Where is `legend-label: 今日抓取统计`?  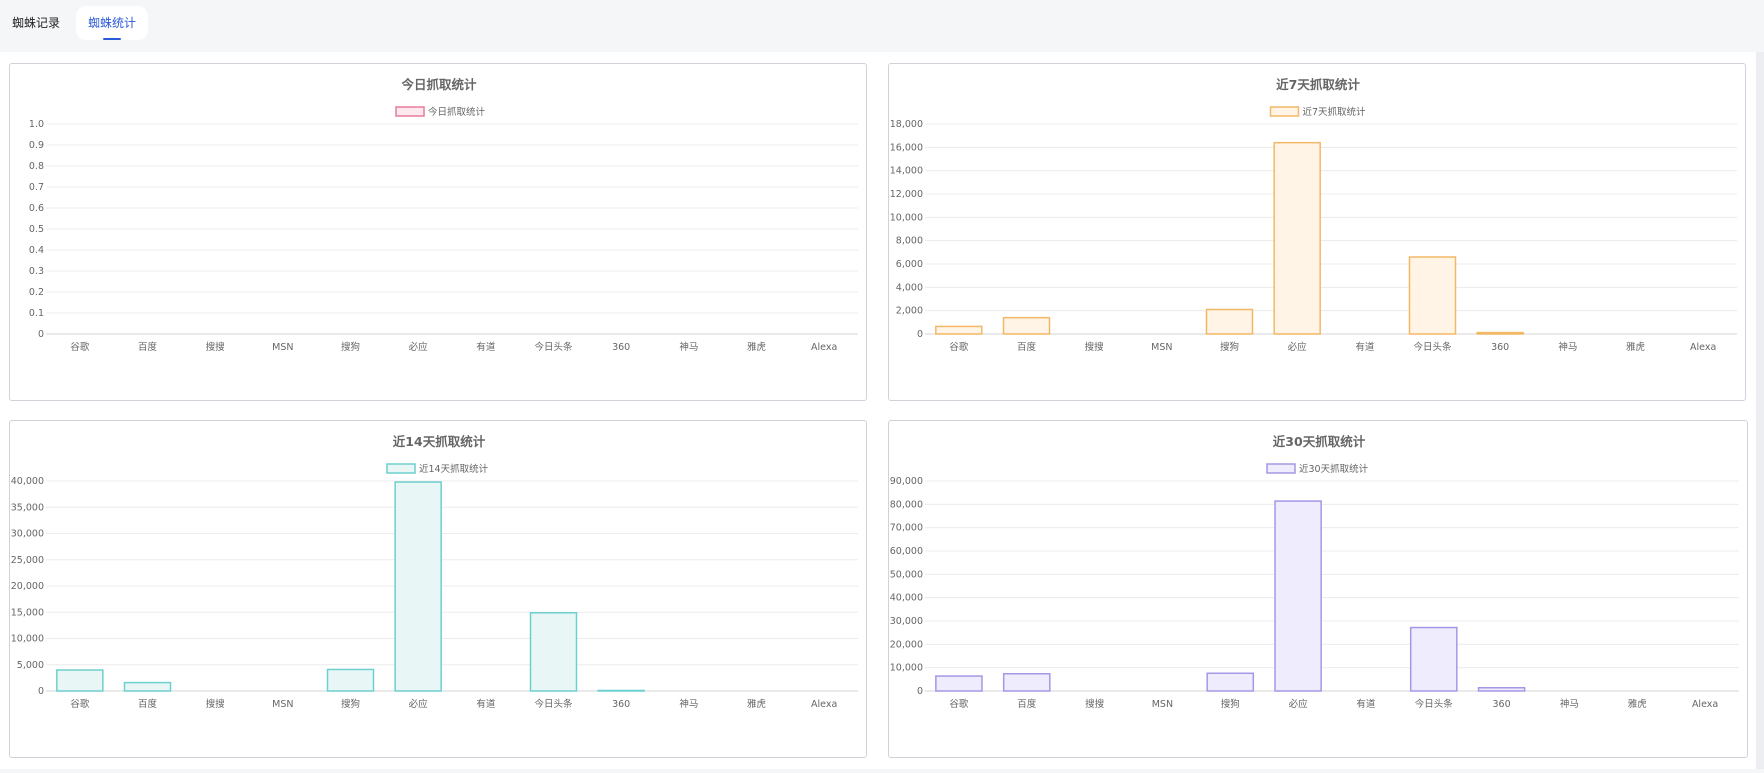
legend-label: 今日抓取统计 is located at coordinates (457, 112).